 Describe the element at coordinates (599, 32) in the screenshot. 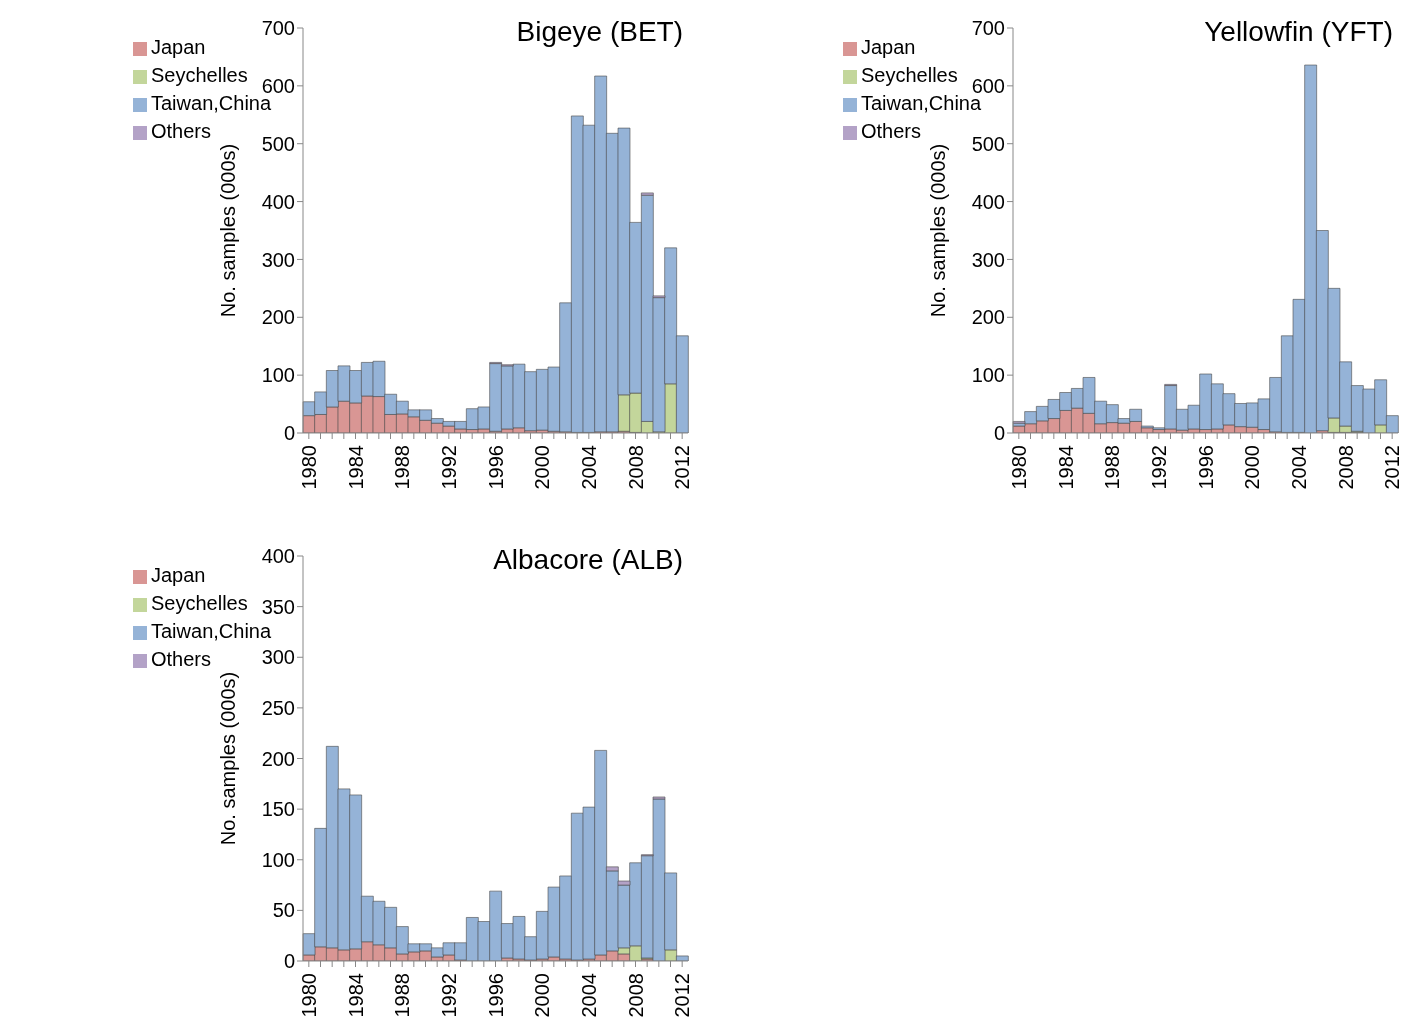

I see `chart-title: Bigeye (BET)` at that location.